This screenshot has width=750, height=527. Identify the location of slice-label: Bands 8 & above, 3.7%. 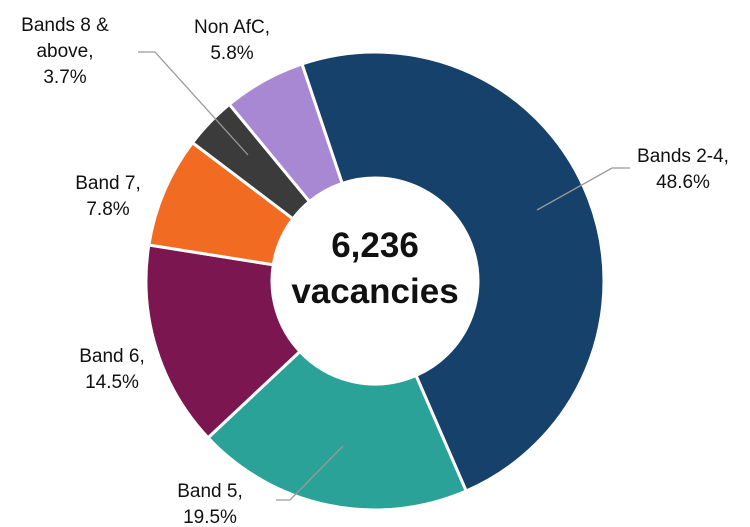
(65, 52).